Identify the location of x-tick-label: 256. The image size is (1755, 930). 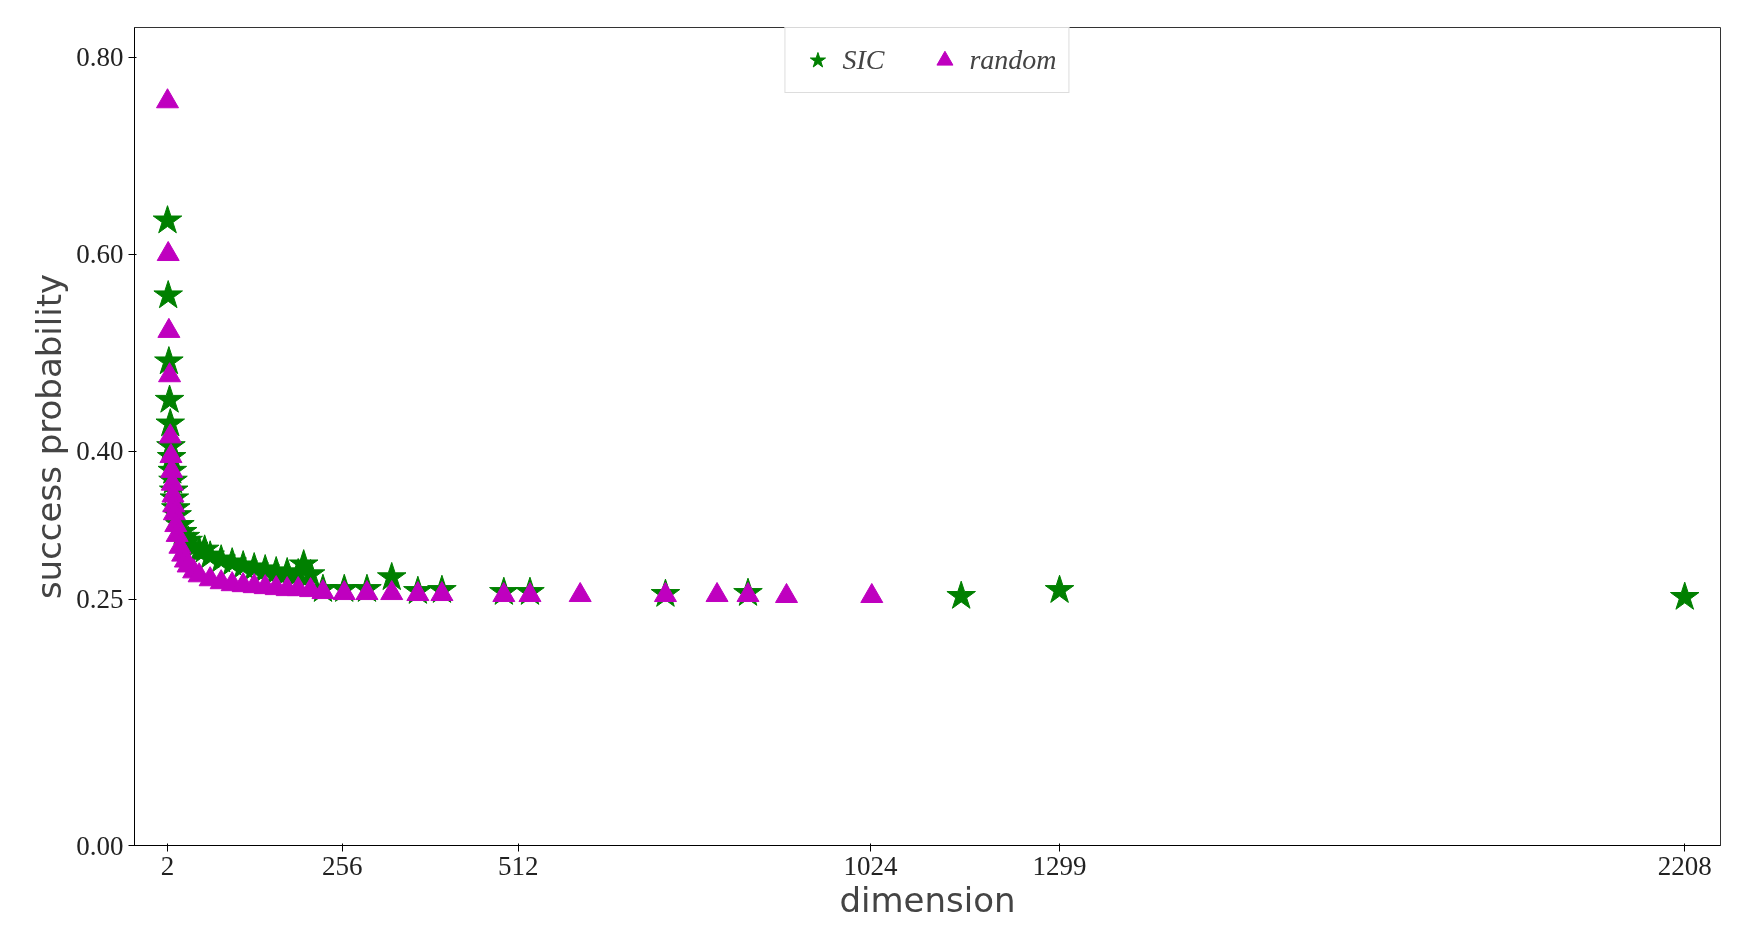
(342, 865).